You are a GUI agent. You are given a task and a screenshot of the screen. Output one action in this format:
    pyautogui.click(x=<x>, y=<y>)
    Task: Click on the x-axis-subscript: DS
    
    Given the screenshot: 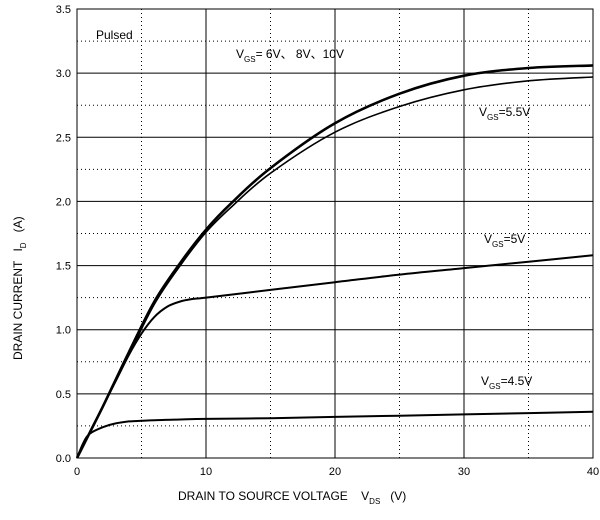 What is the action you would take?
    pyautogui.click(x=374, y=501)
    